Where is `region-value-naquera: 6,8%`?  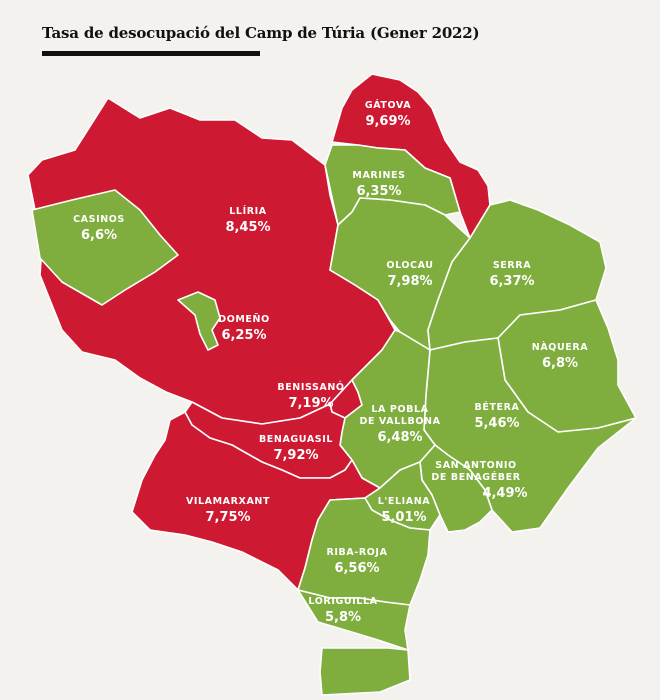
region-value-naquera: 6,8% is located at coordinates (560, 363).